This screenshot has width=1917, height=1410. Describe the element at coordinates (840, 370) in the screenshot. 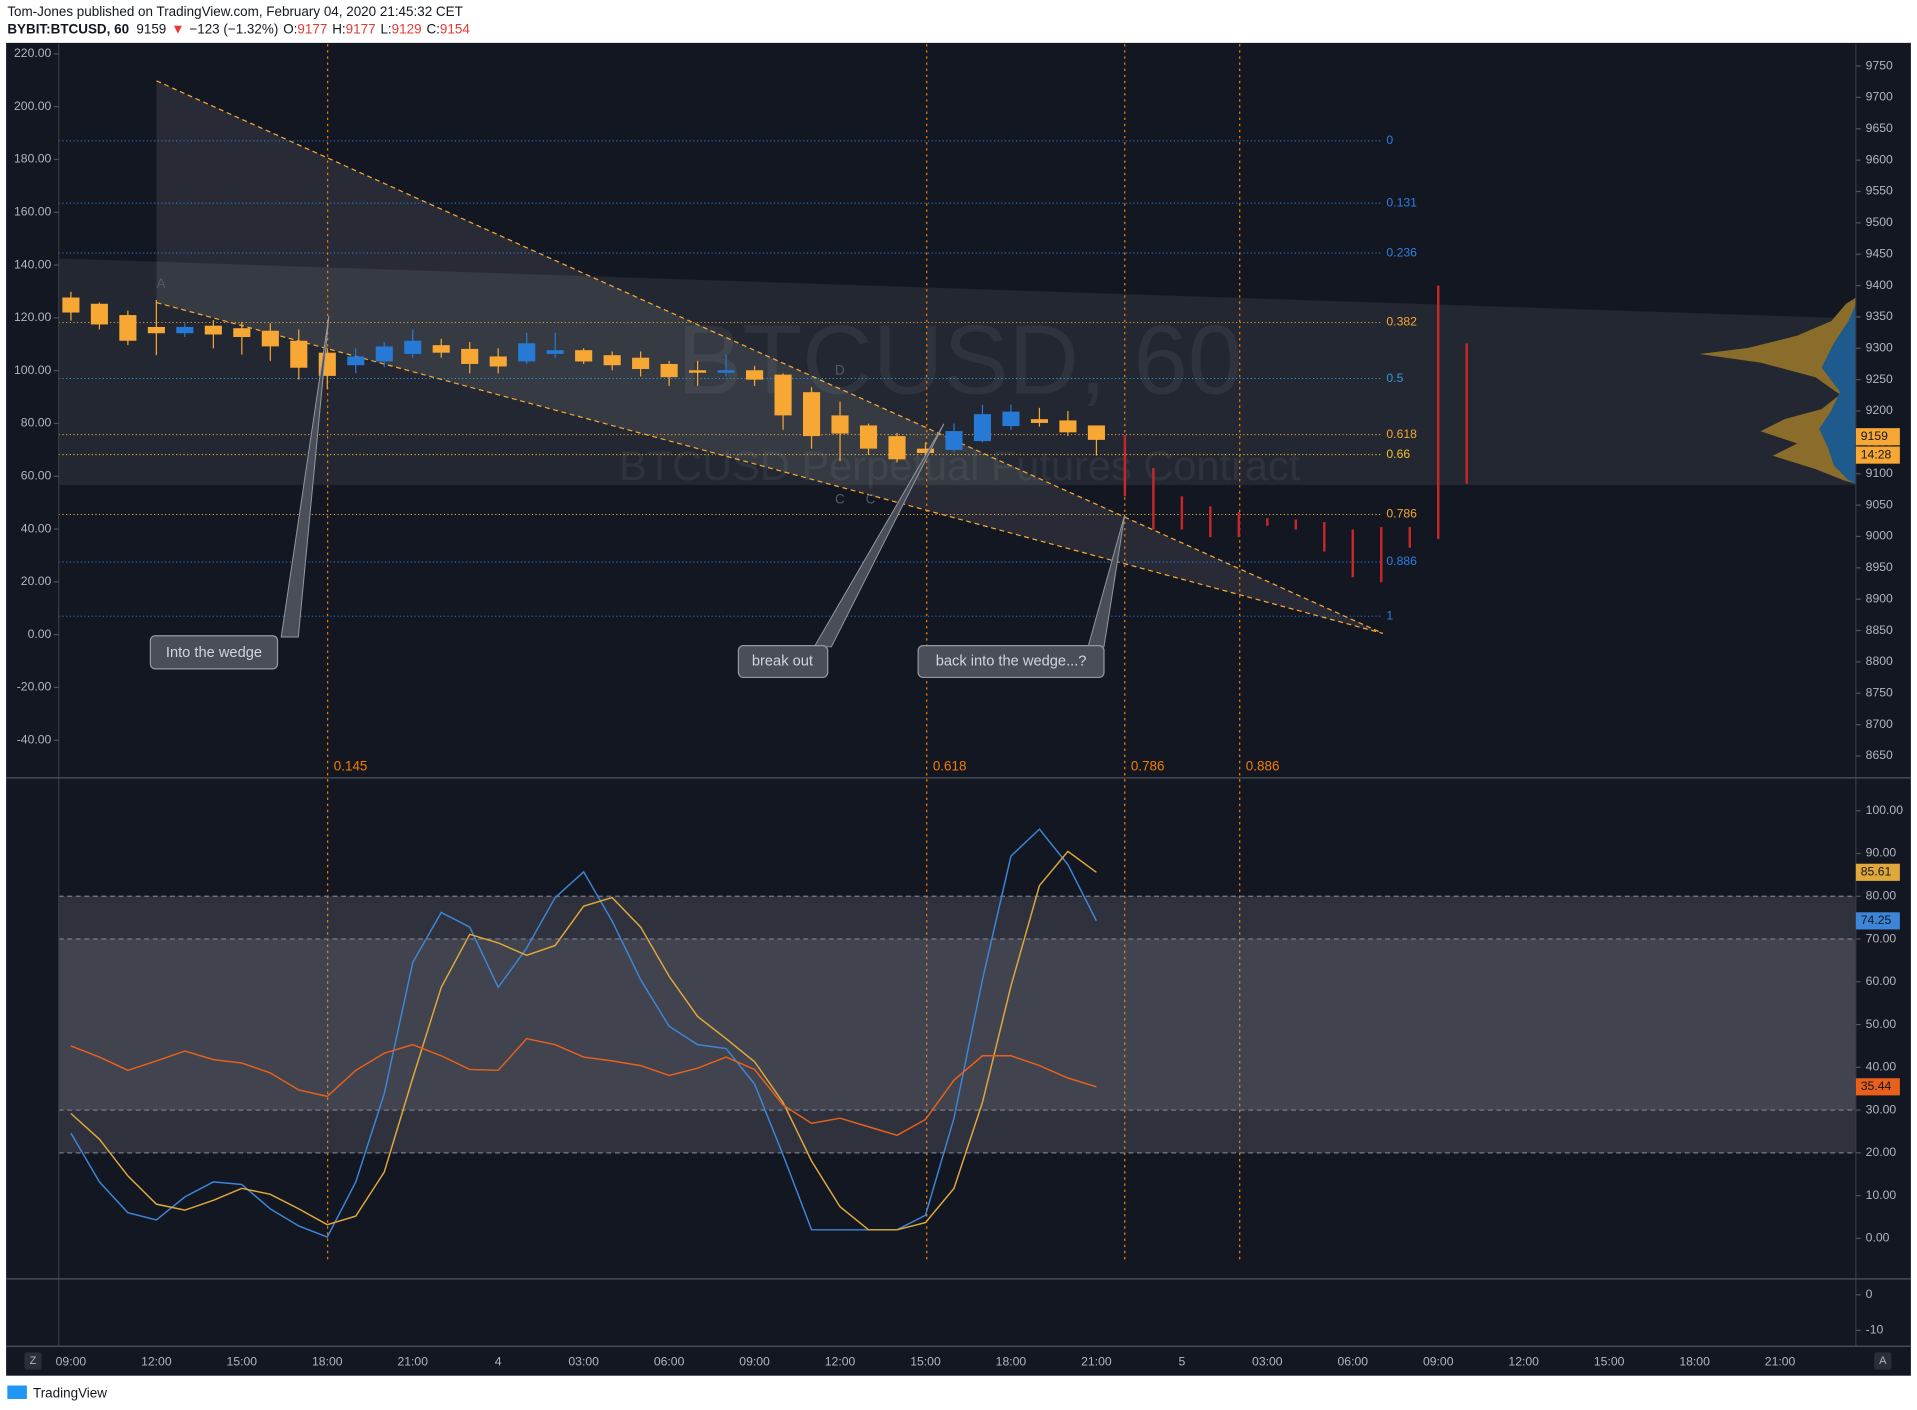

I see `point-label: D` at that location.